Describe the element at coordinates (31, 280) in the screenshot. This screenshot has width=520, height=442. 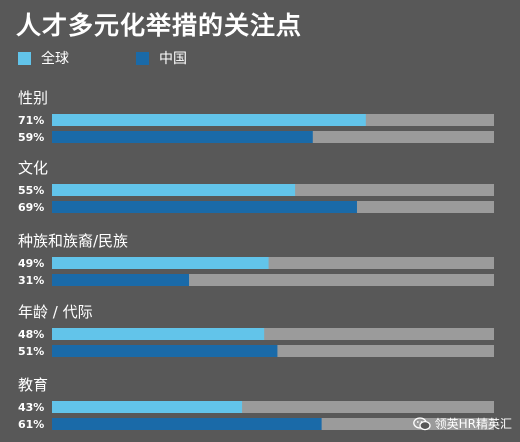
I see `value-label: 31%` at that location.